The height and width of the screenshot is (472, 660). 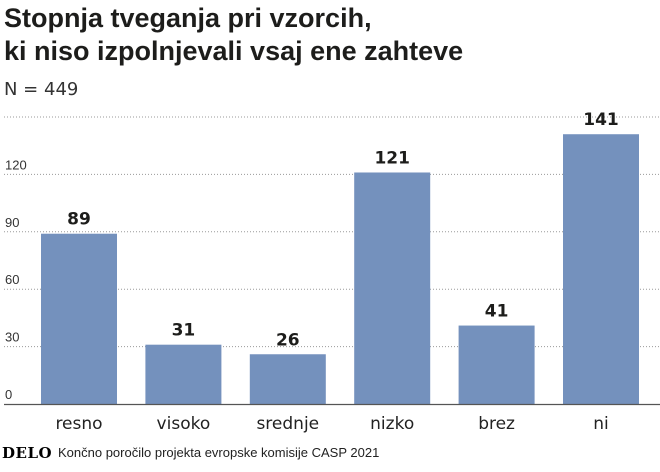 What do you see at coordinates (184, 424) in the screenshot?
I see `x-tick-label: visoko` at bounding box center [184, 424].